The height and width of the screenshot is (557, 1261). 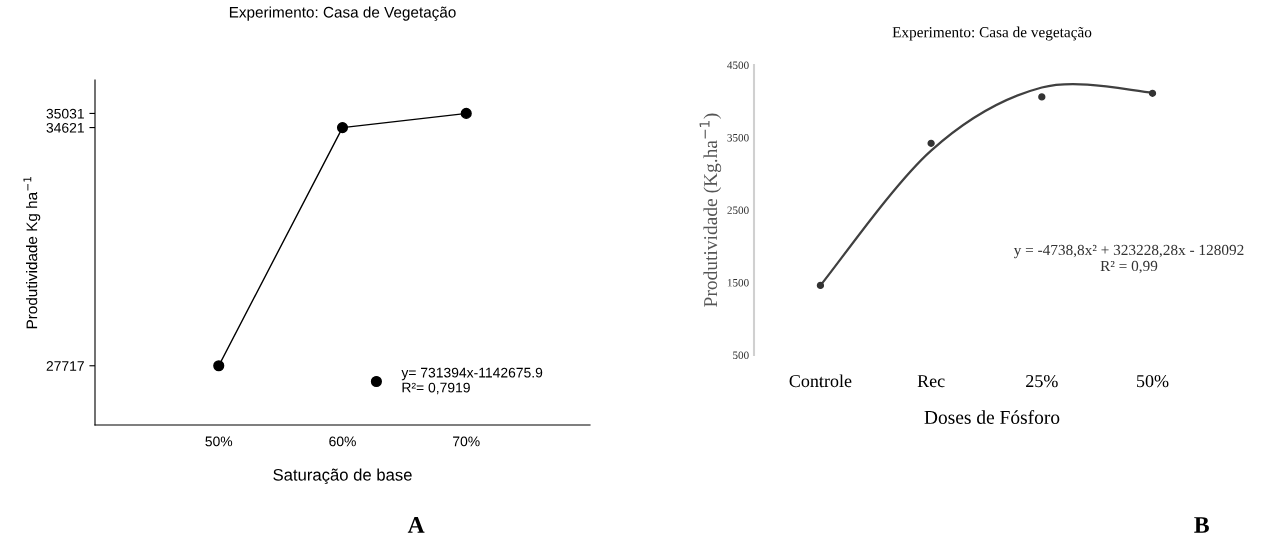 I want to click on x-axis-title: Saturação de base, so click(x=342, y=476).